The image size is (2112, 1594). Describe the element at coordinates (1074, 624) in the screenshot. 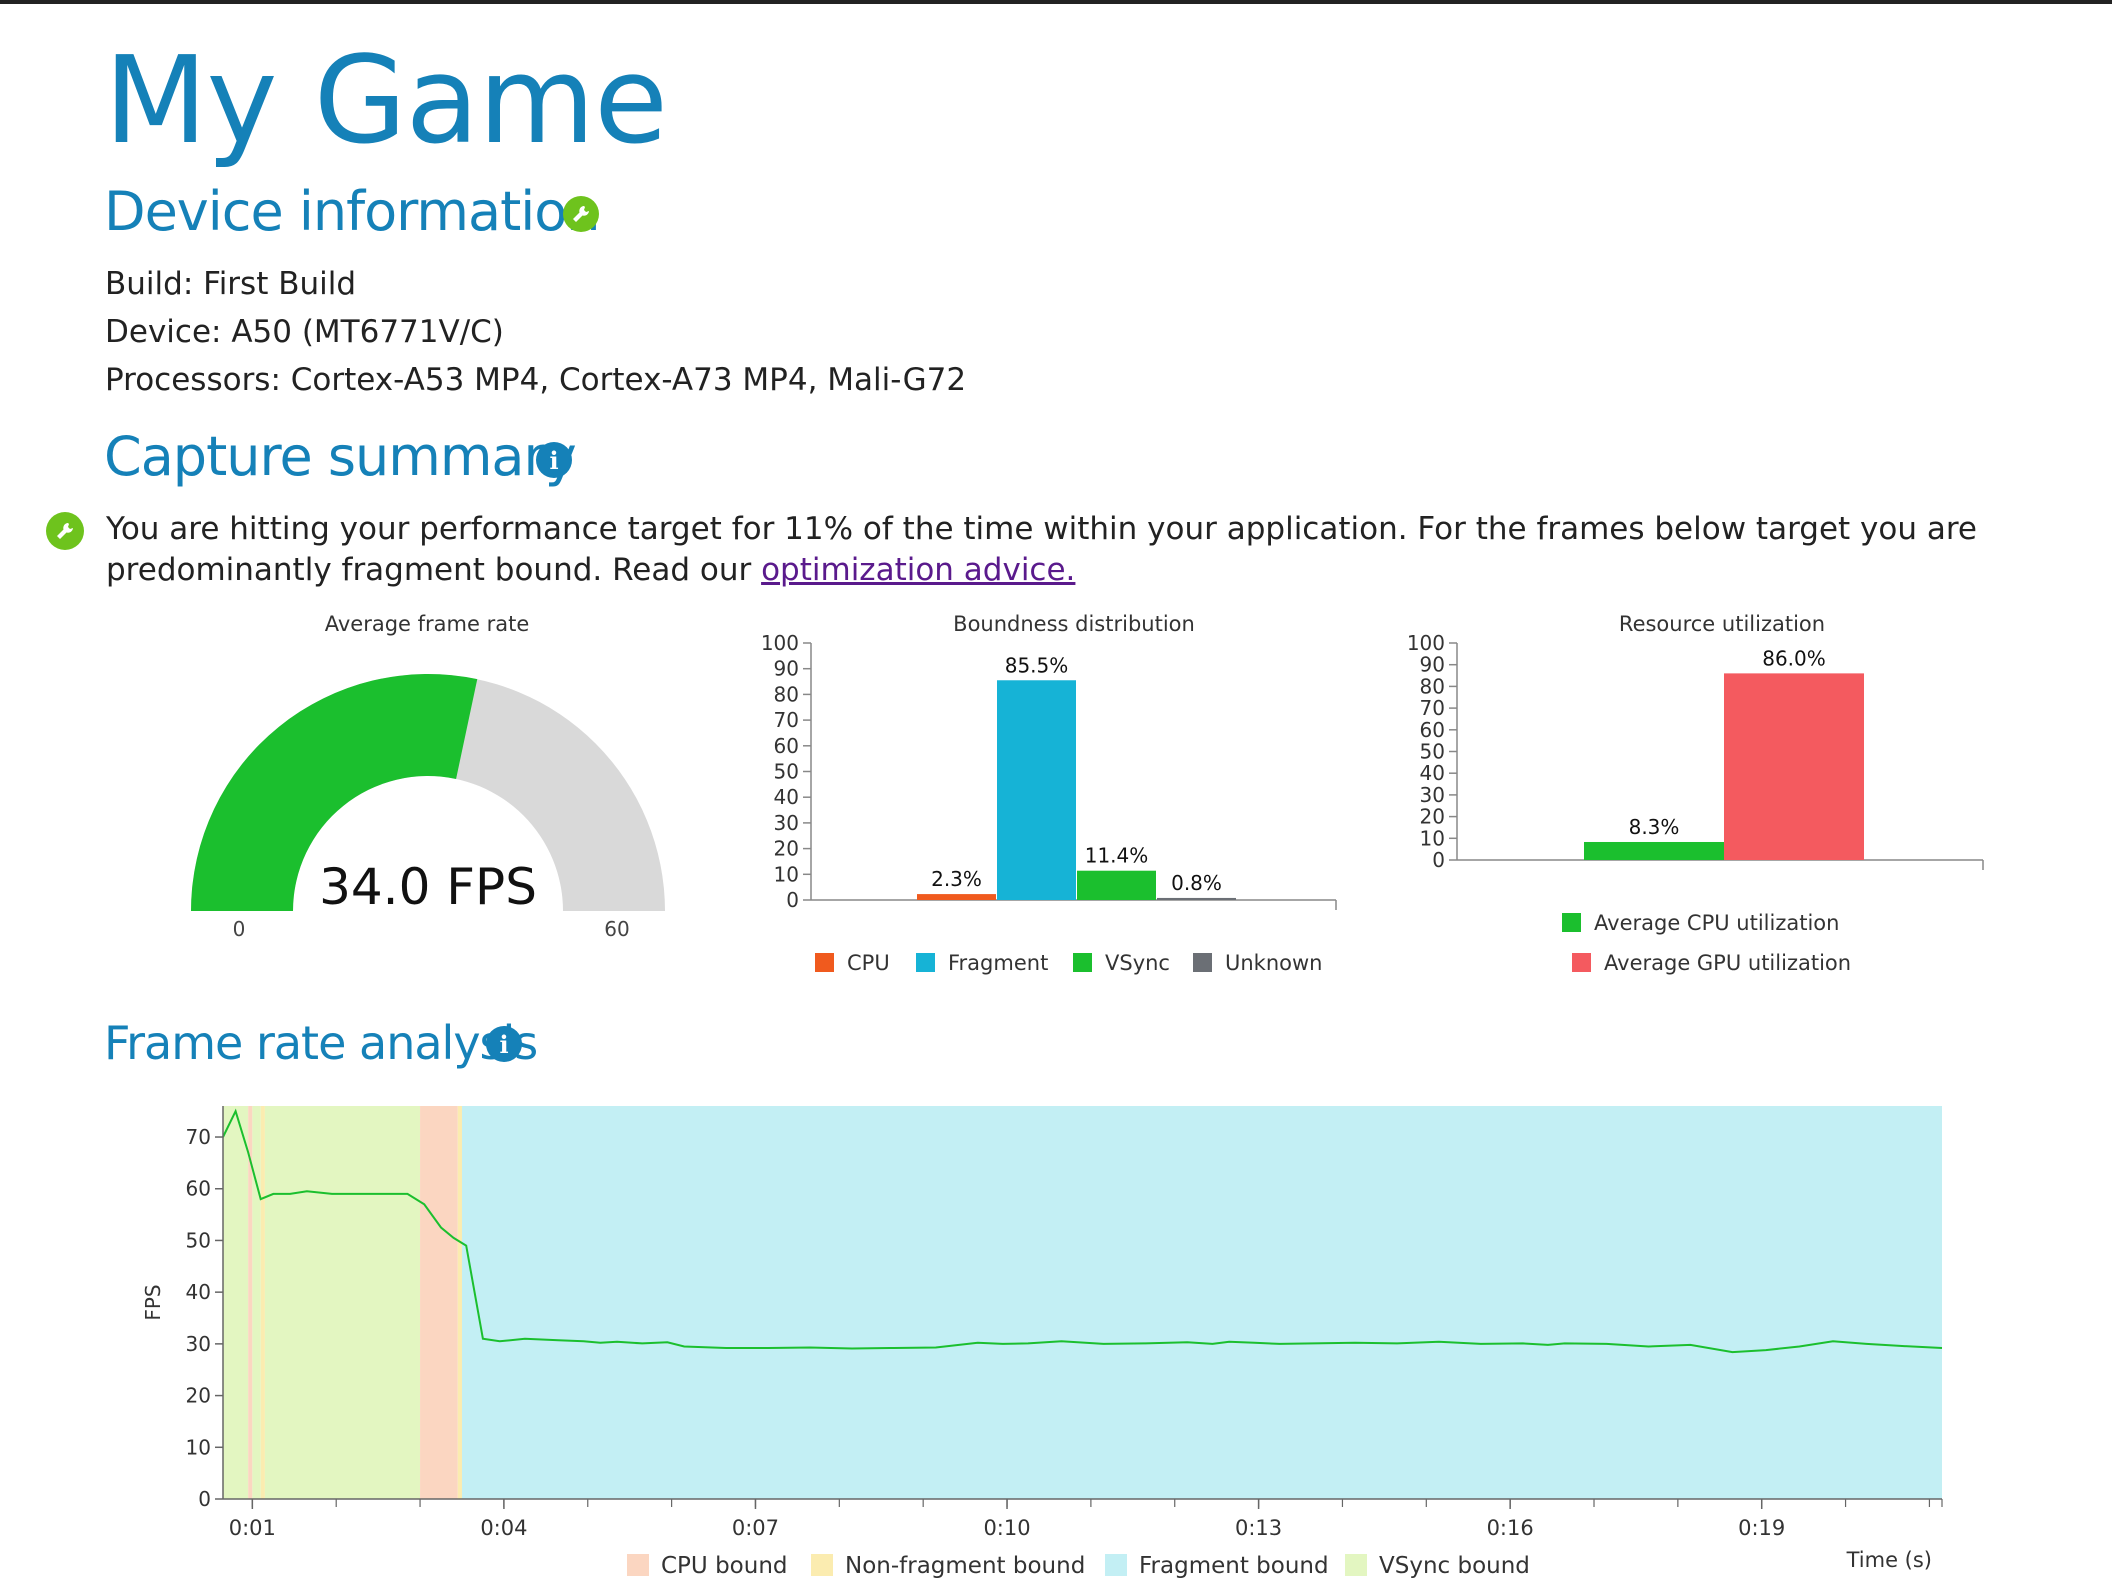

I see `boundness-title: Boundness distribution` at that location.